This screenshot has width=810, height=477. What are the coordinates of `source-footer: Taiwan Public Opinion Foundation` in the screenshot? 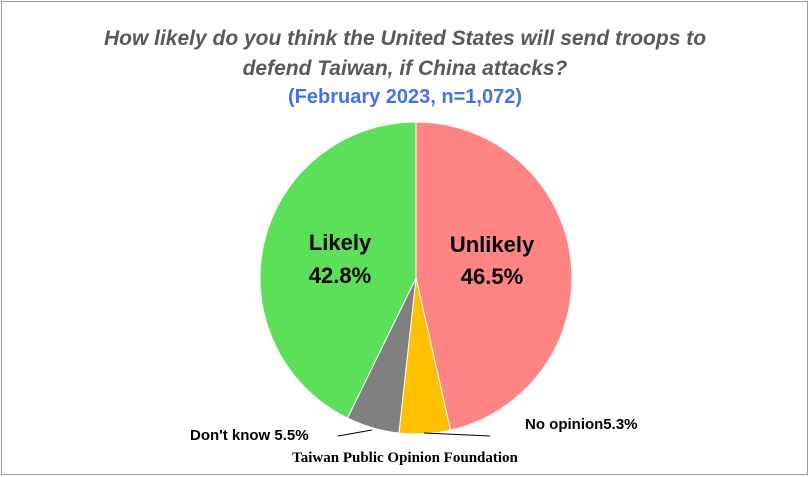 It's located at (405, 458).